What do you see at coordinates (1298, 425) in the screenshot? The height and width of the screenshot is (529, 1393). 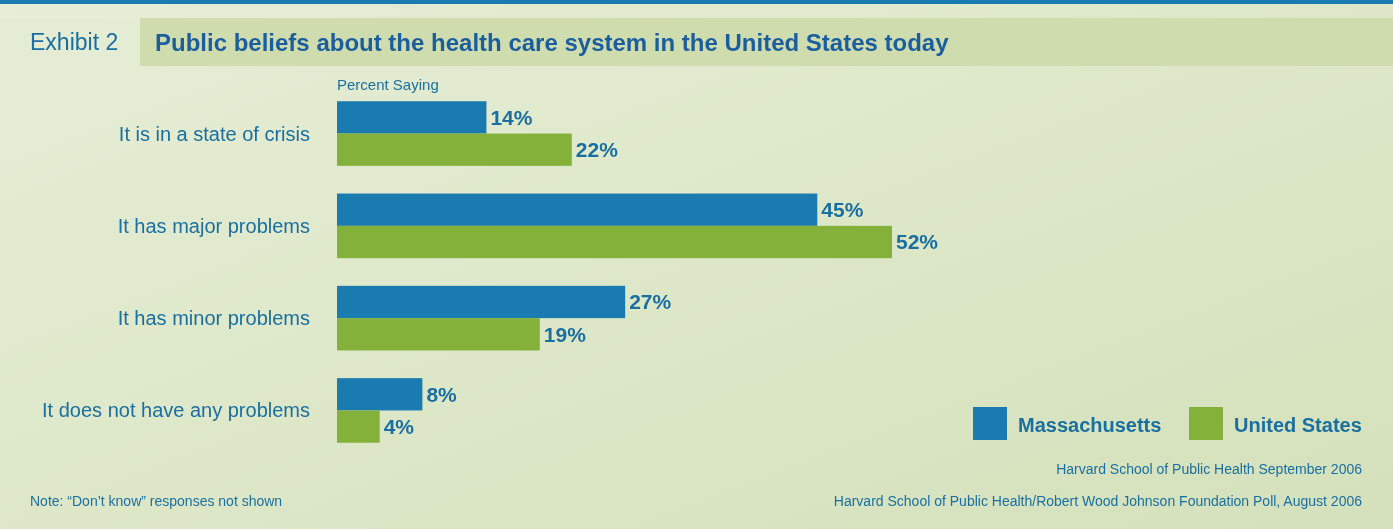 I see `legend-label: United States` at bounding box center [1298, 425].